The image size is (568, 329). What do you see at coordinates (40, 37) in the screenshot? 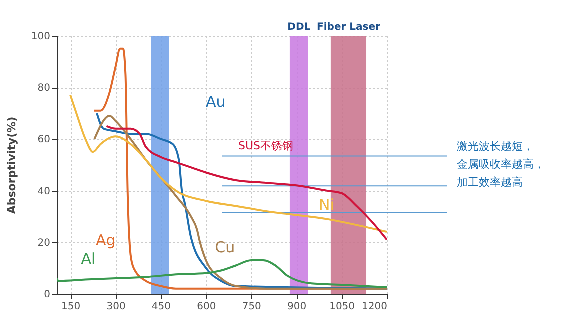
I see `y-tick-label: 100` at bounding box center [40, 37].